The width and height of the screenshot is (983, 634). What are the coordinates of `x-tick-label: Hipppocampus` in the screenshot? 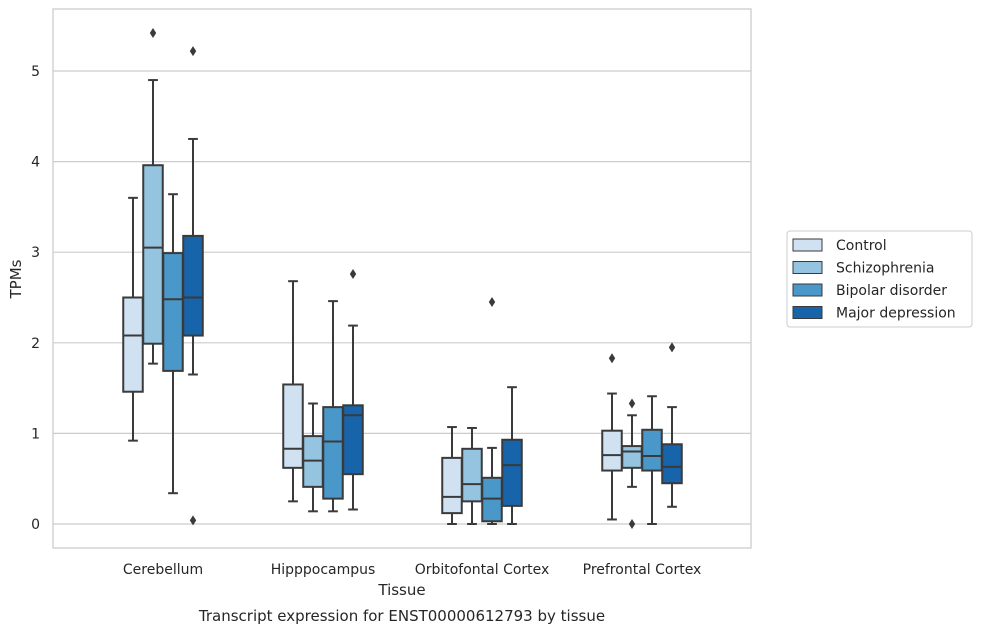 It's located at (323, 570).